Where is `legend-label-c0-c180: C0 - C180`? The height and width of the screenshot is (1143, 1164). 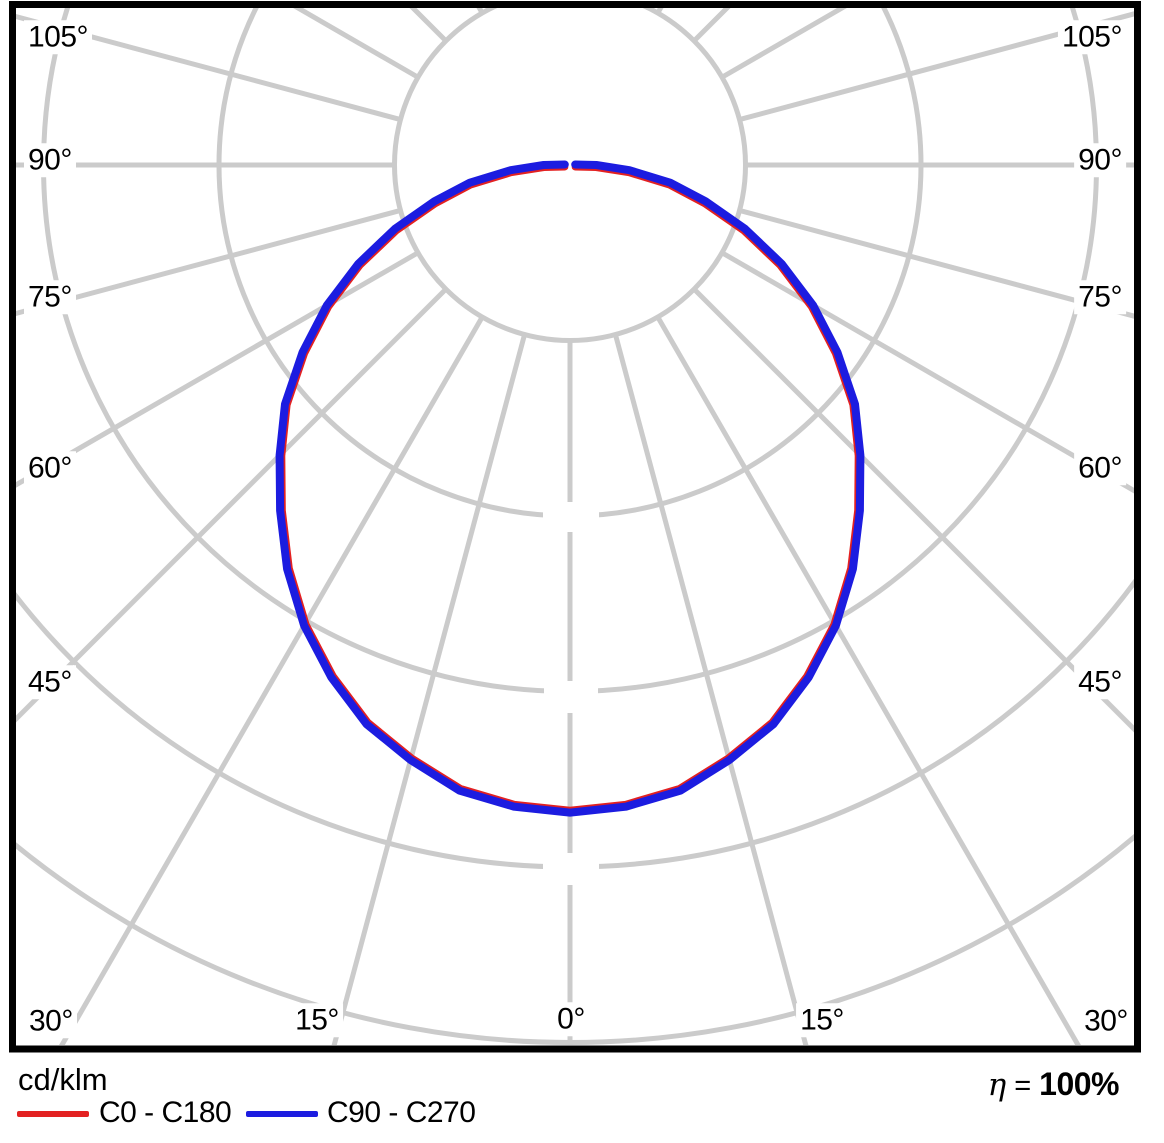 legend-label-c0-c180: C0 - C180 is located at coordinates (165, 1112).